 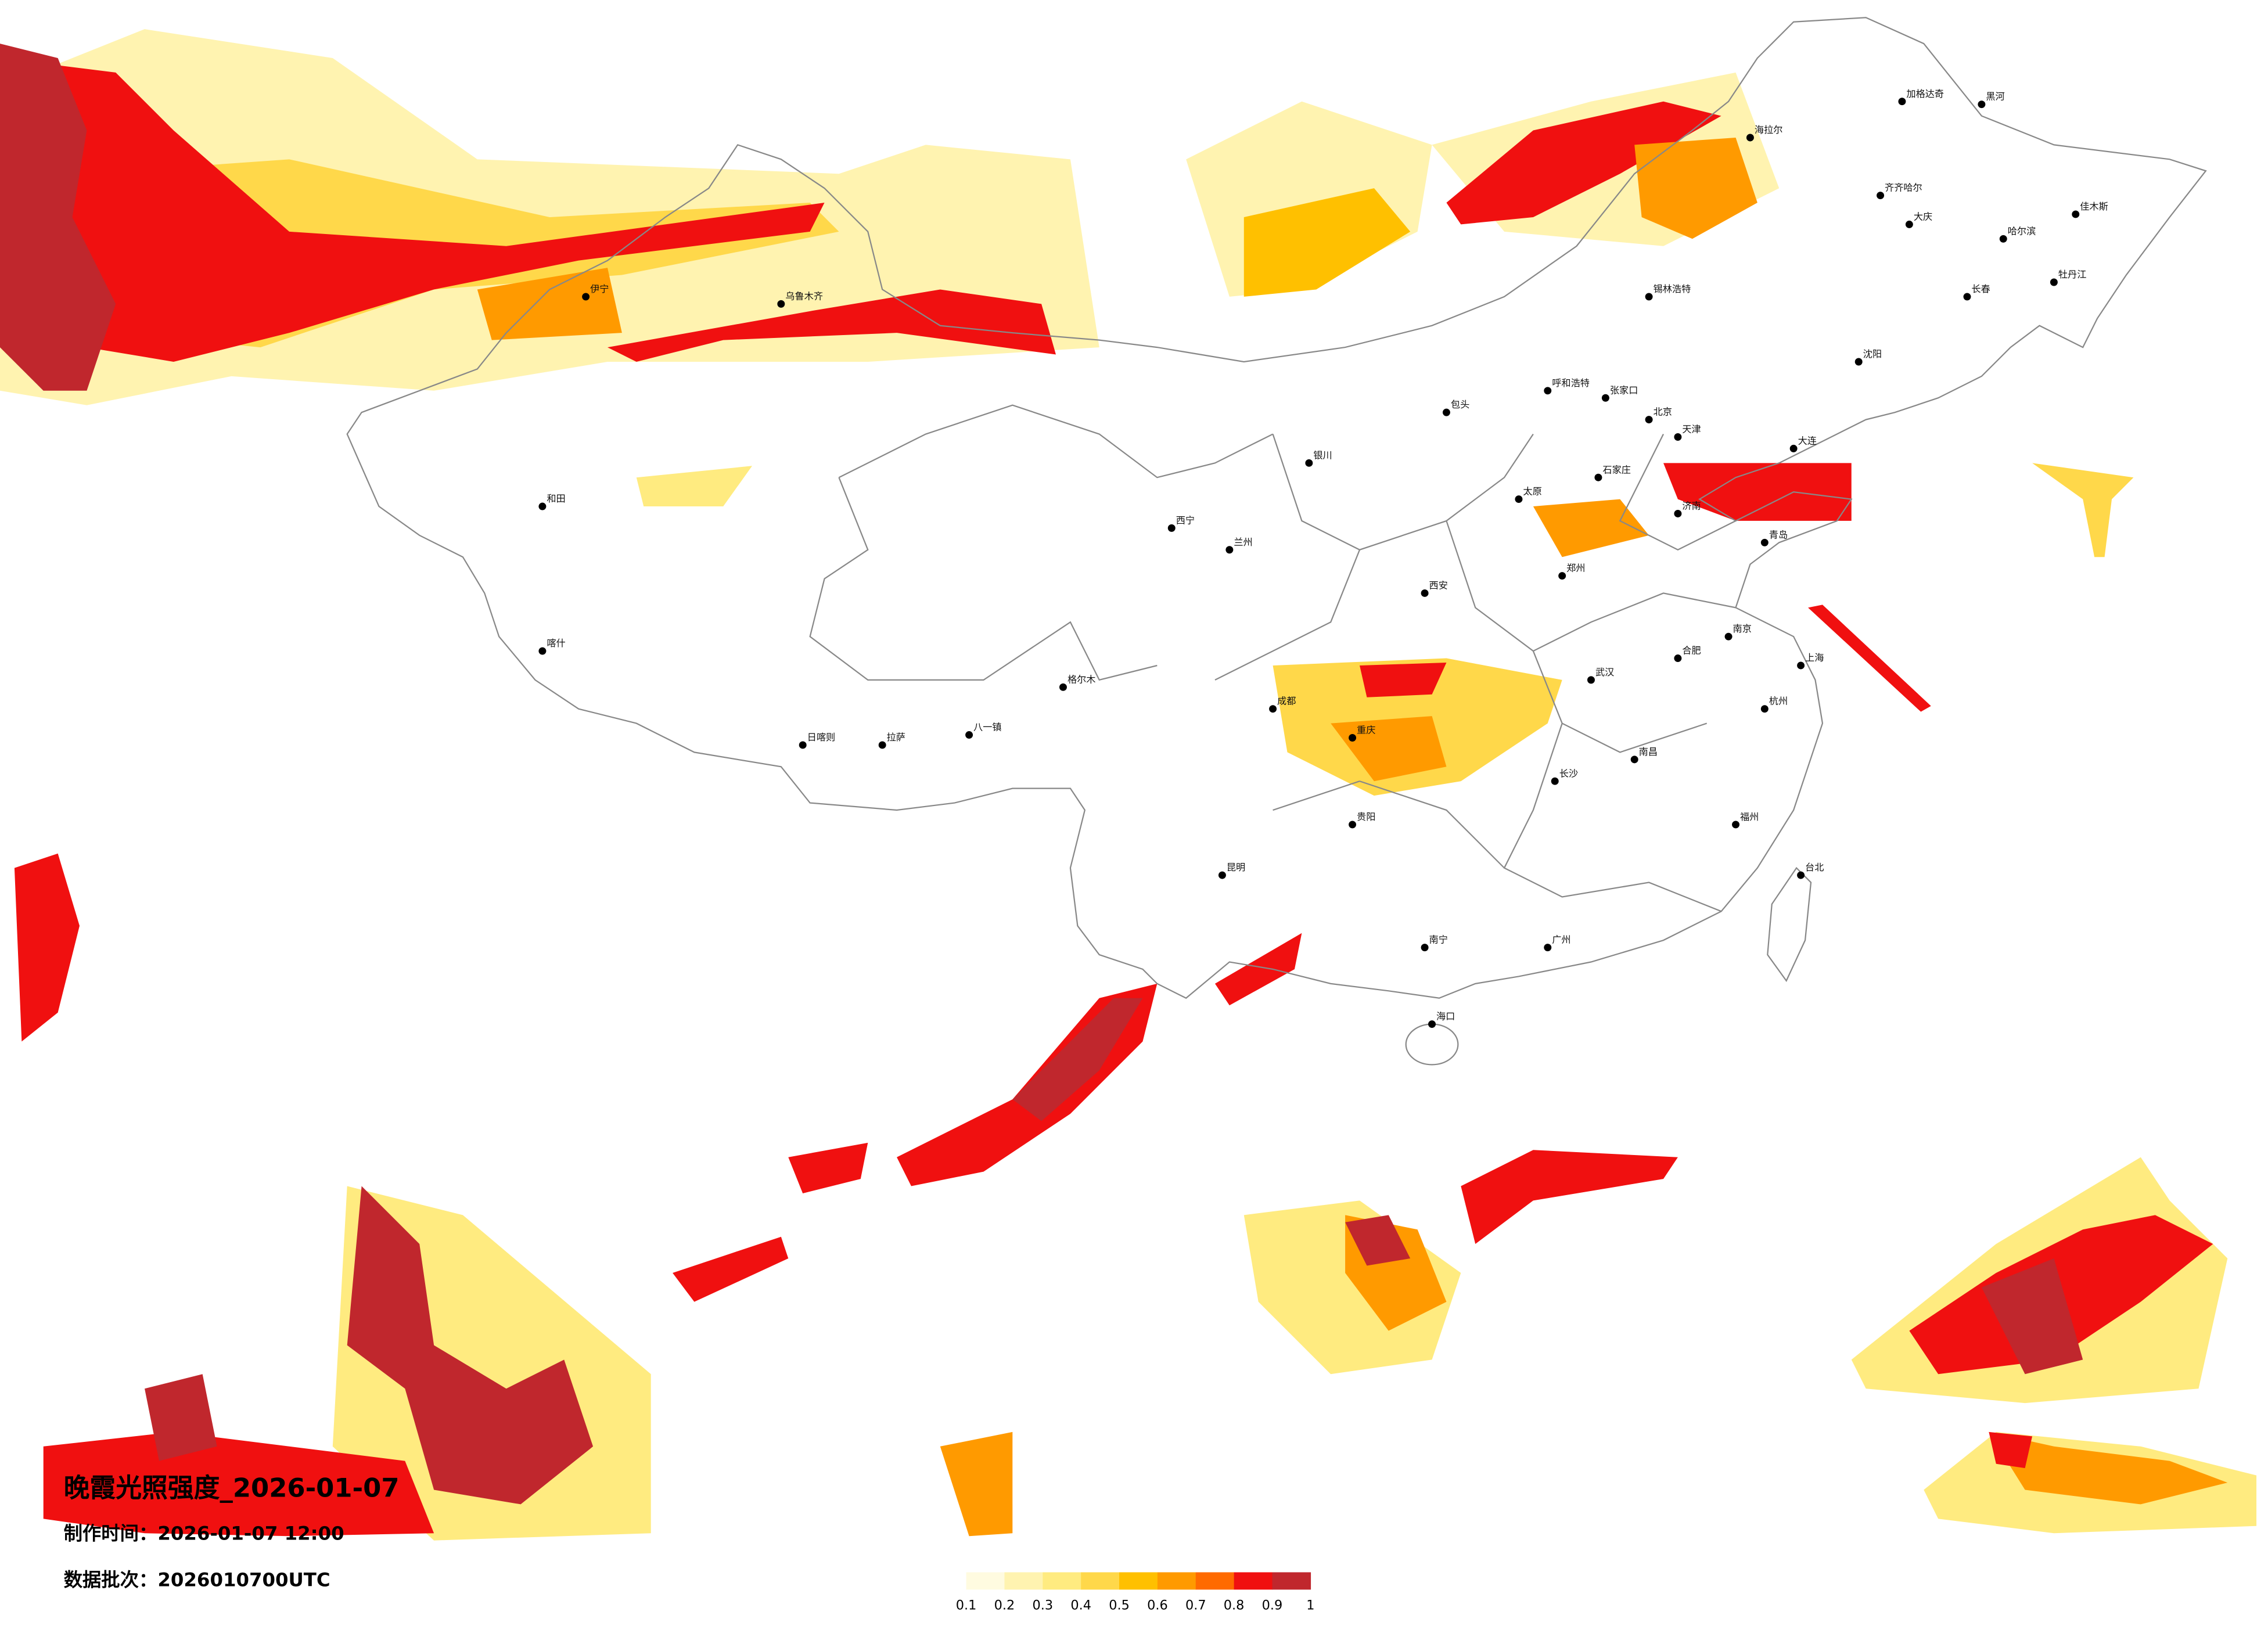 I want to click on city-label: 广州, so click(x=1561, y=939).